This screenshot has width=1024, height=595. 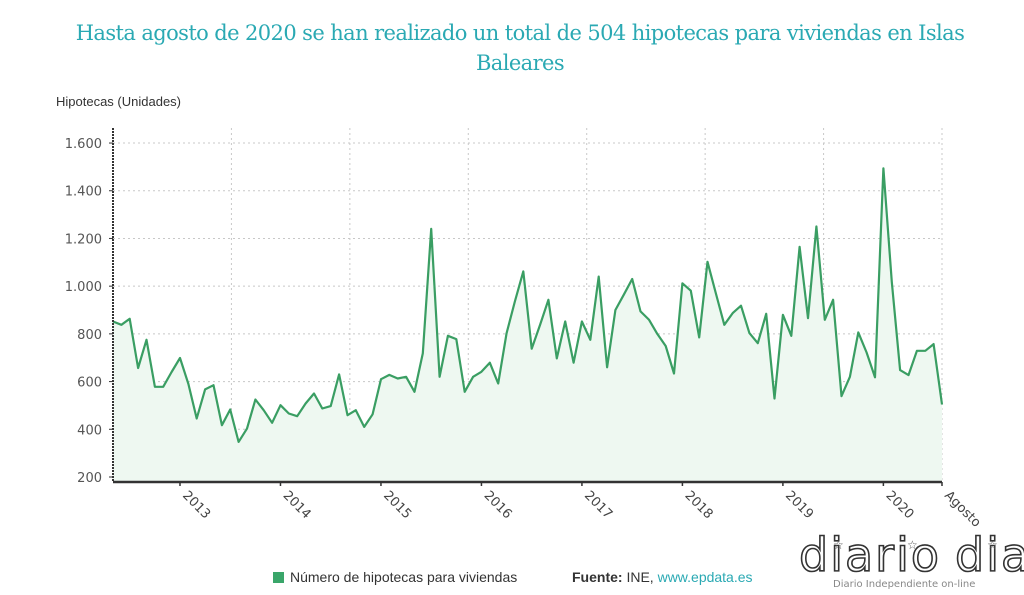 What do you see at coordinates (989, 555) in the screenshot?
I see `logo-word-dia: dia` at bounding box center [989, 555].